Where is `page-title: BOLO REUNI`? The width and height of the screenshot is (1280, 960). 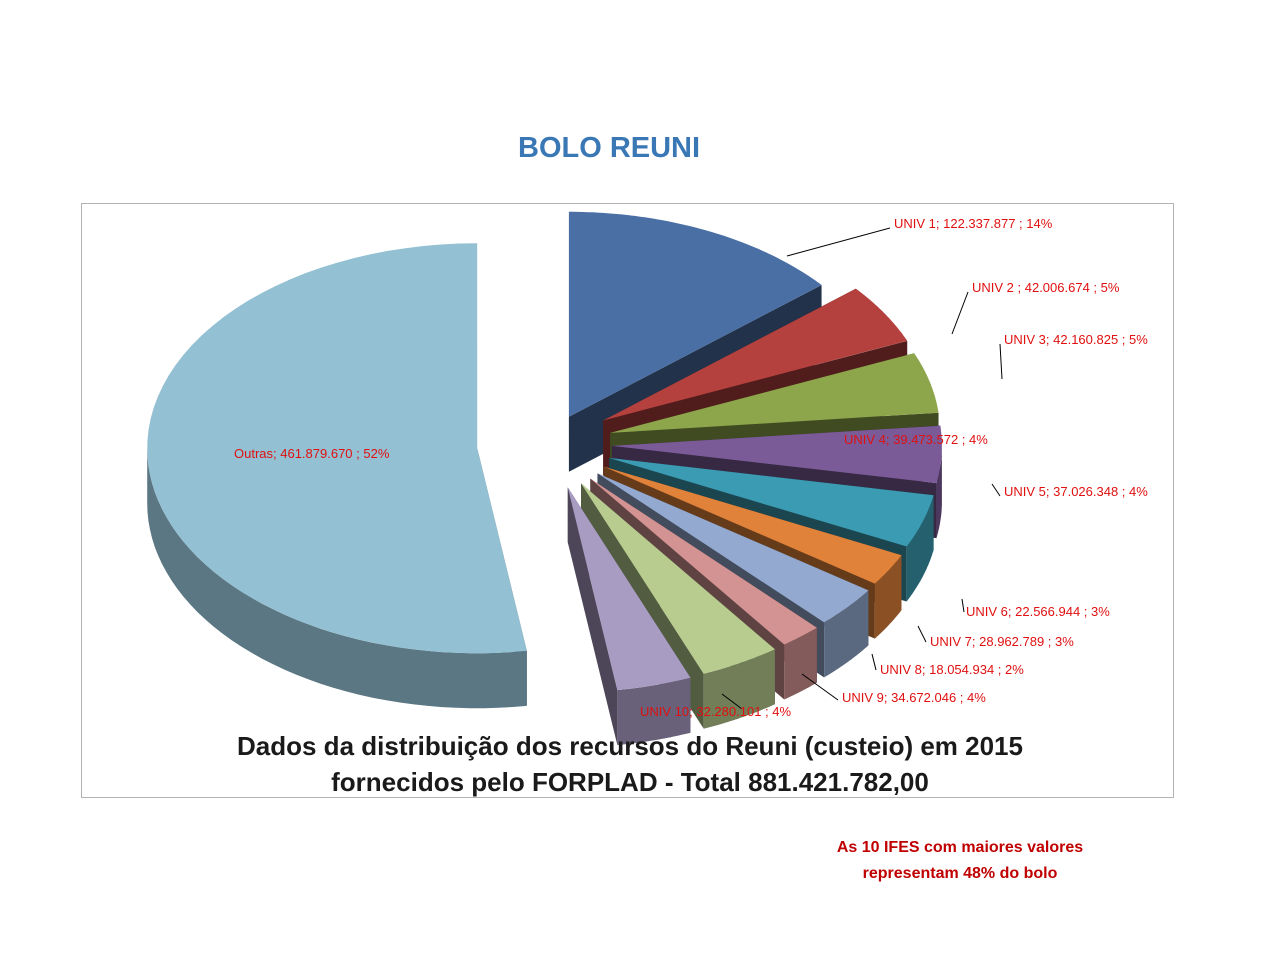
page-title: BOLO REUNI is located at coordinates (609, 148).